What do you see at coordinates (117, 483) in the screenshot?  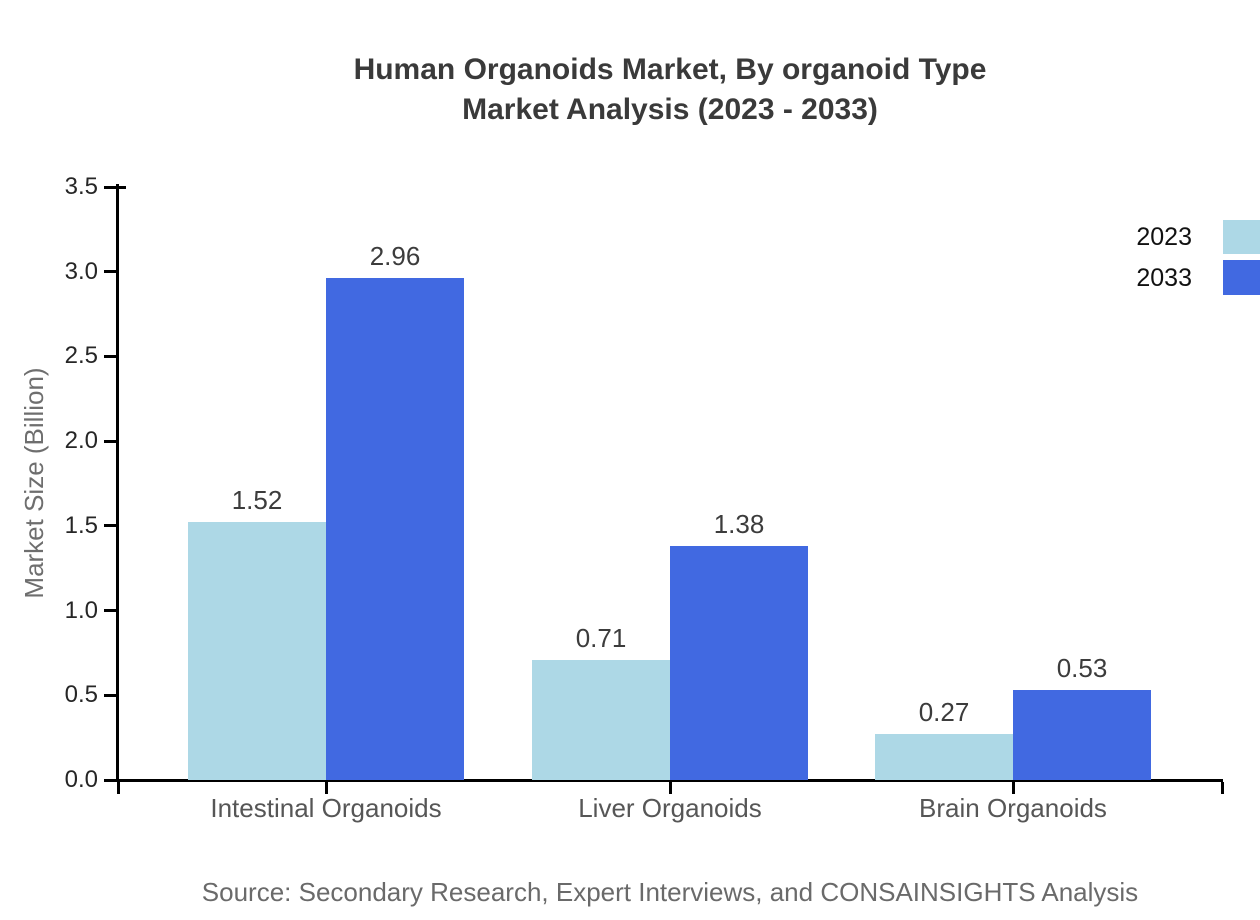 I see `y-axis-line` at bounding box center [117, 483].